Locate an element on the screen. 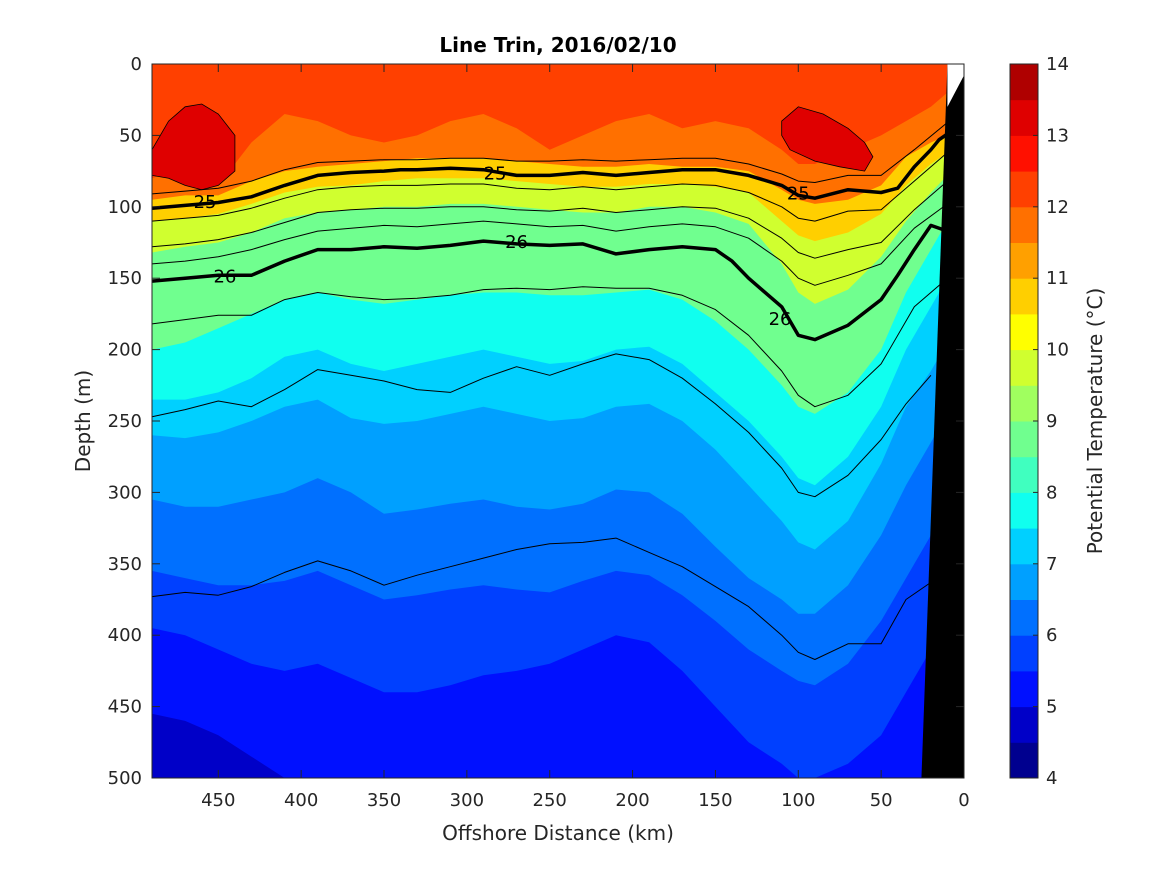 This screenshot has width=1167, height=875. y-tick-label: 0 is located at coordinates (136, 64).